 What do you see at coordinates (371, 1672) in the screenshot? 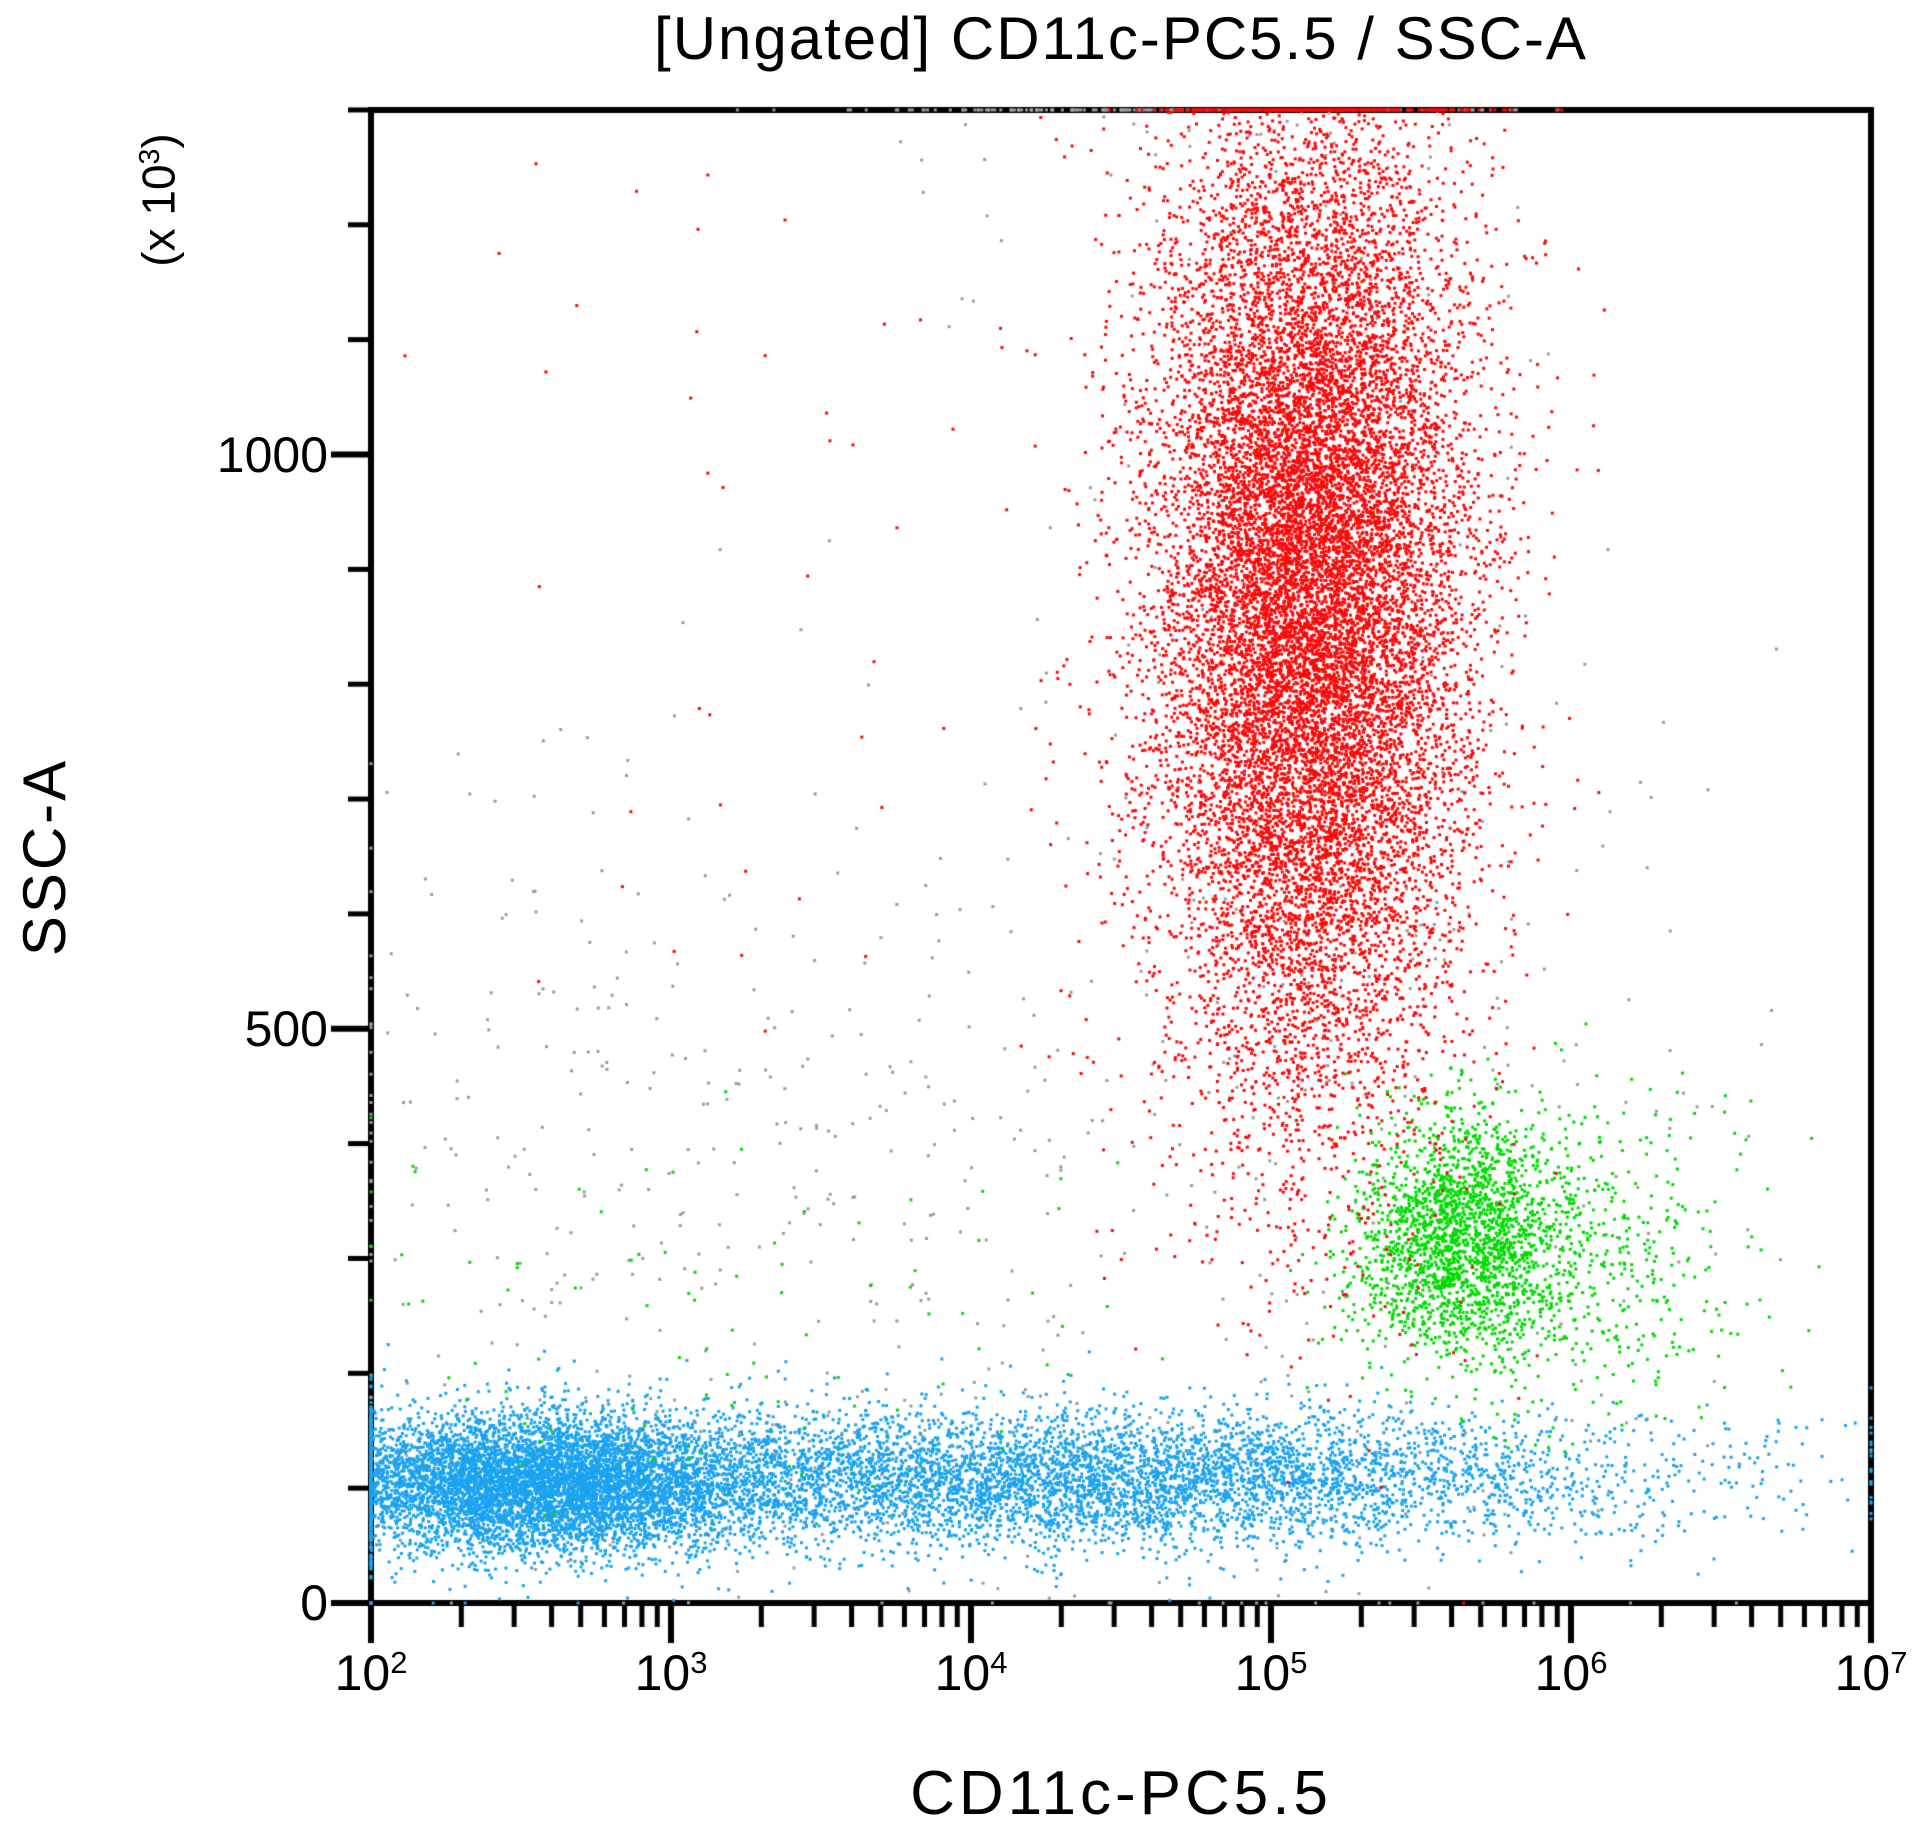
I see `x-tick-label-10e2: 10²` at bounding box center [371, 1672].